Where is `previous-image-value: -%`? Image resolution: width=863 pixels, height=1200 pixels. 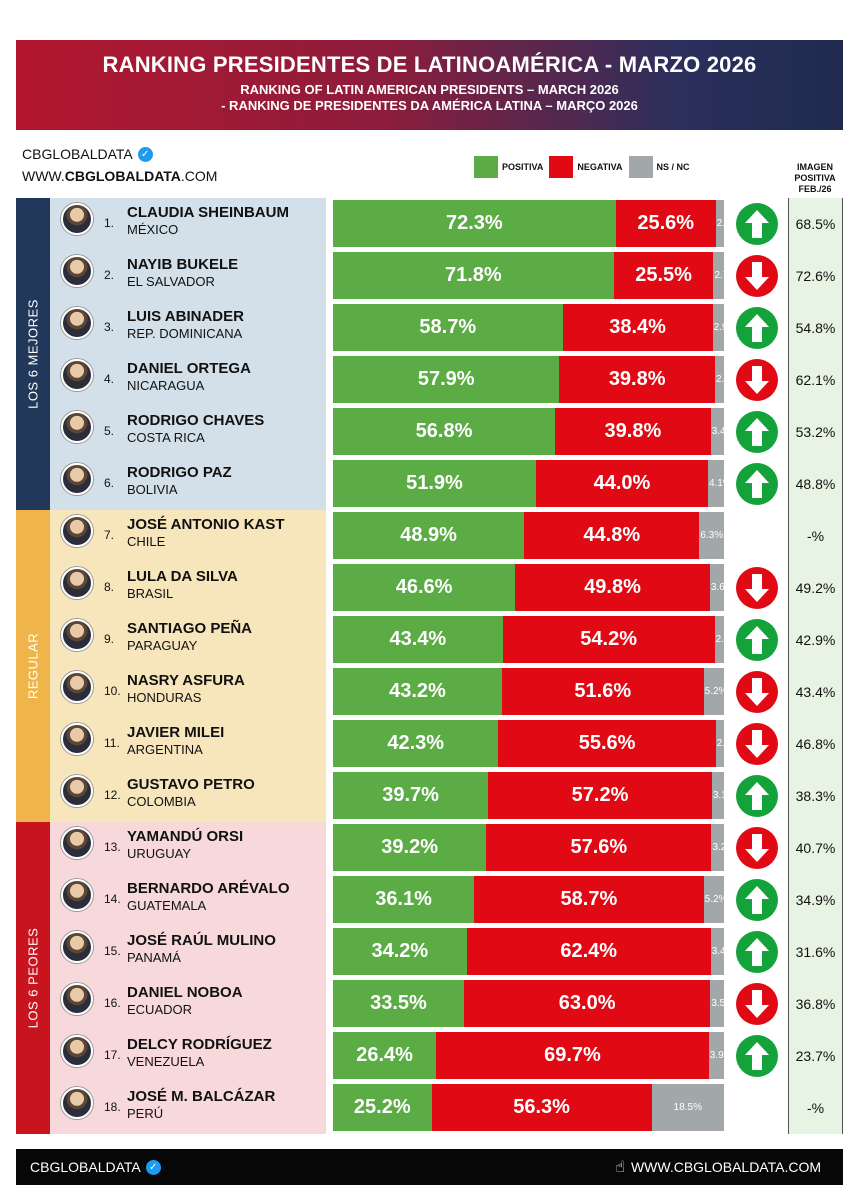
previous-image-value: -% is located at coordinates (815, 536).